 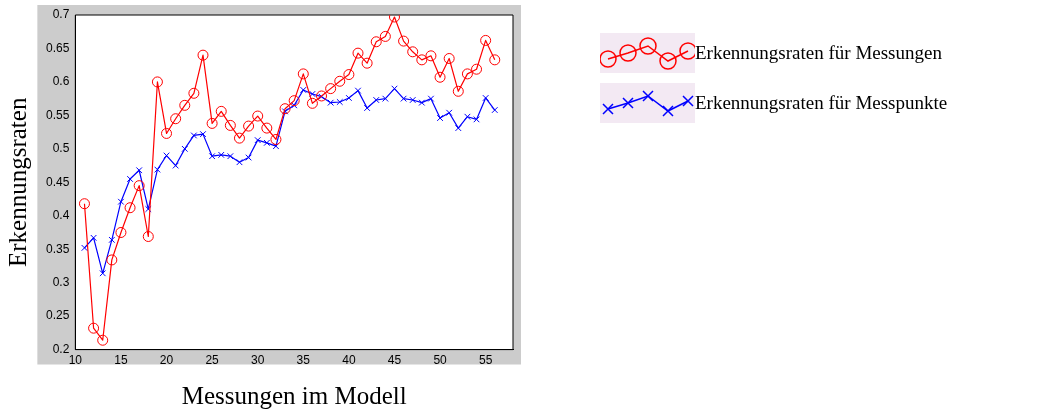 I want to click on y-tick-label: 0.5, so click(x=61, y=148).